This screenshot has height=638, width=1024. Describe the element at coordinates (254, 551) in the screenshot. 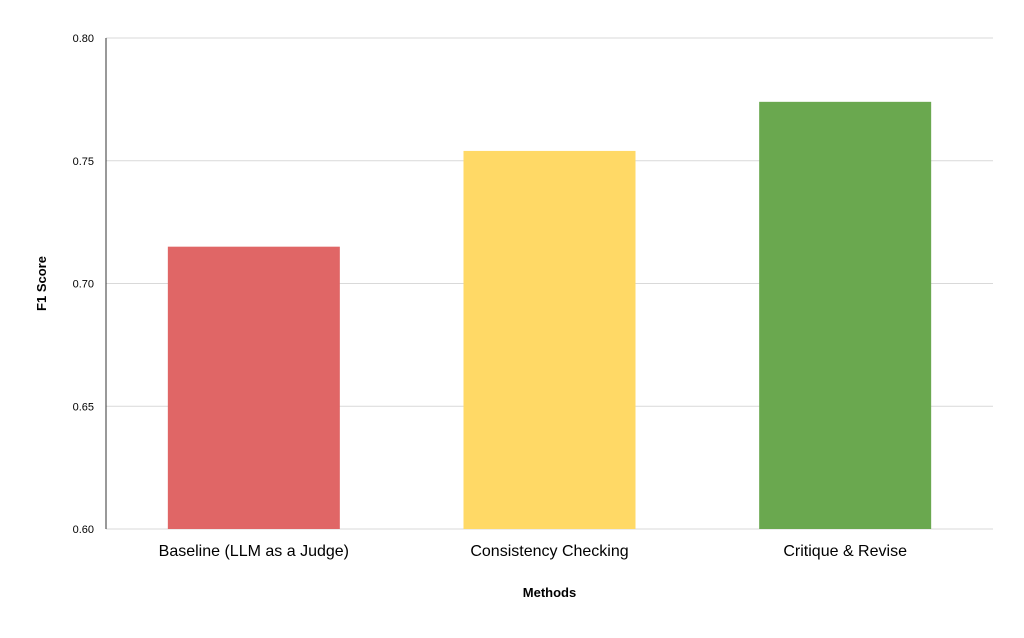

I see `x-tick-label: Baseline (LLM as a Judge)` at that location.